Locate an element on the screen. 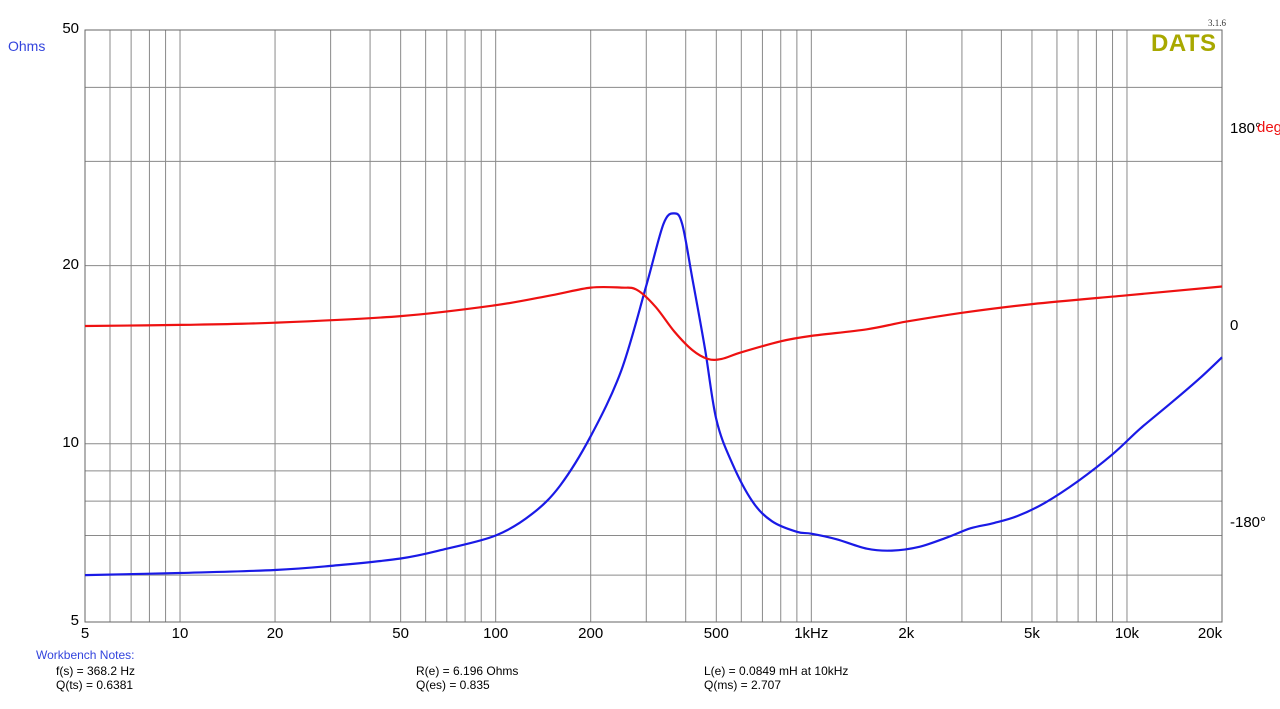 The height and width of the screenshot is (709, 1280). x-tick-label: 20k is located at coordinates (1210, 633).